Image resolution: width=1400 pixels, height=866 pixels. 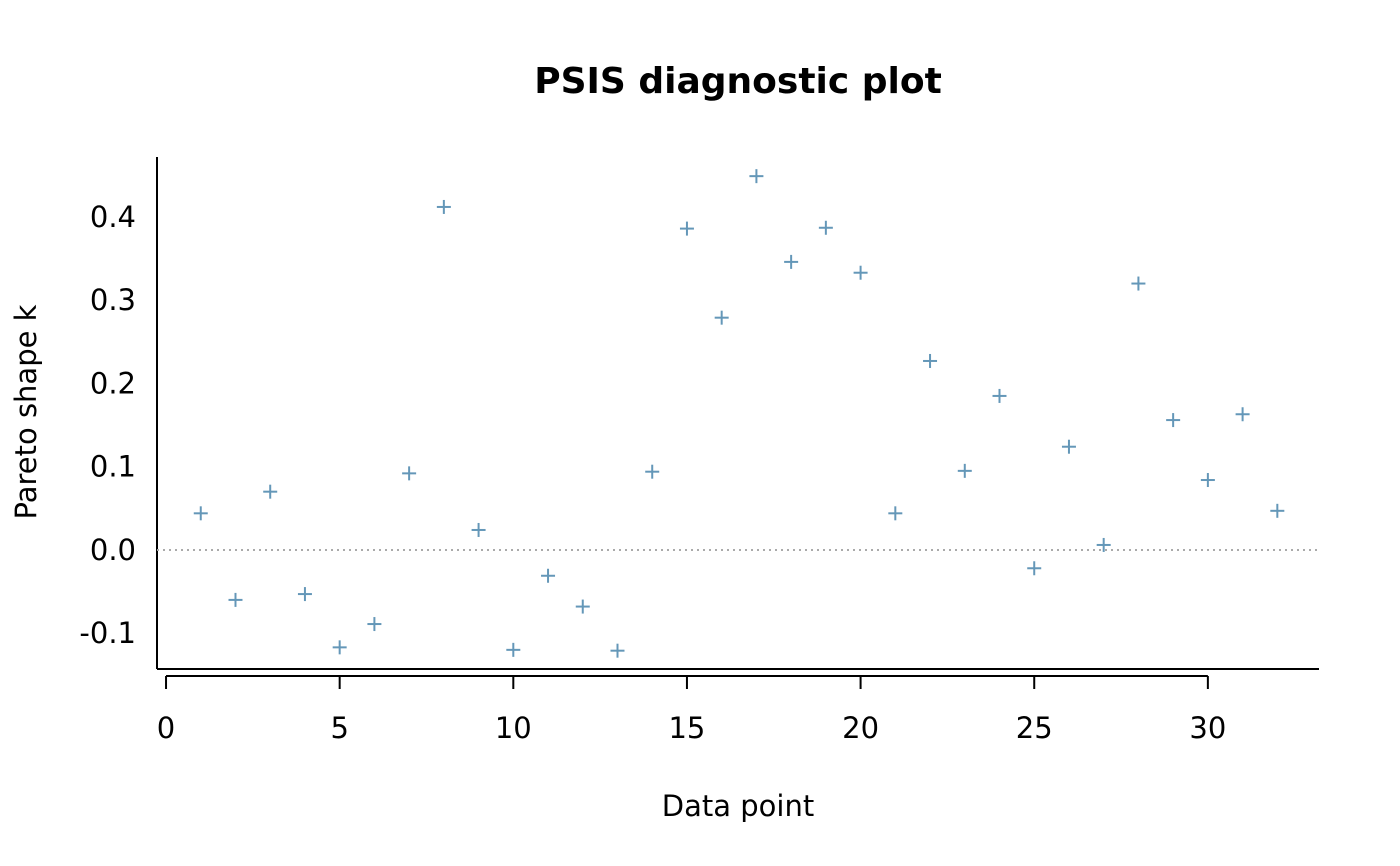 What do you see at coordinates (686, 728) in the screenshot?
I see `x-tick-label: 15` at bounding box center [686, 728].